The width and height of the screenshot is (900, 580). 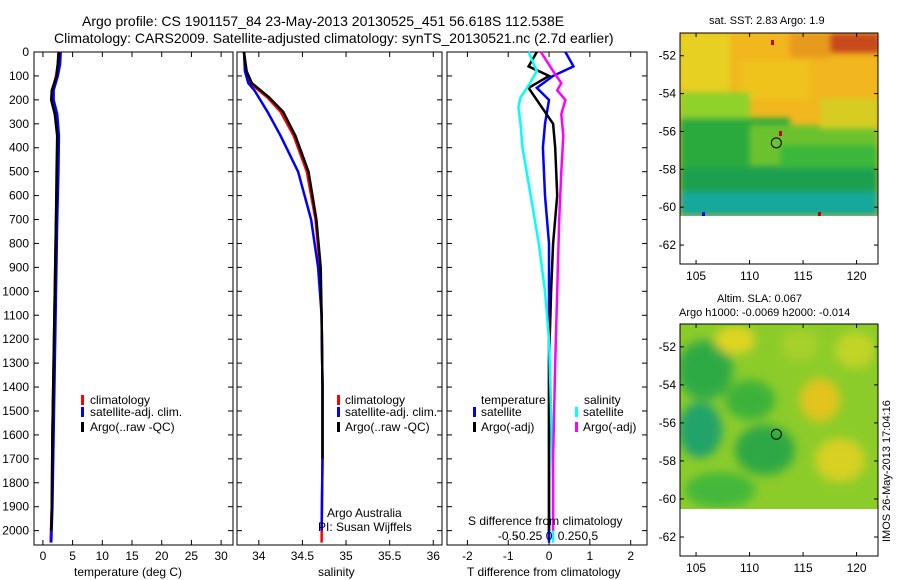 What do you see at coordinates (19, 124) in the screenshot?
I see `depth-tick-label: 300` at bounding box center [19, 124].